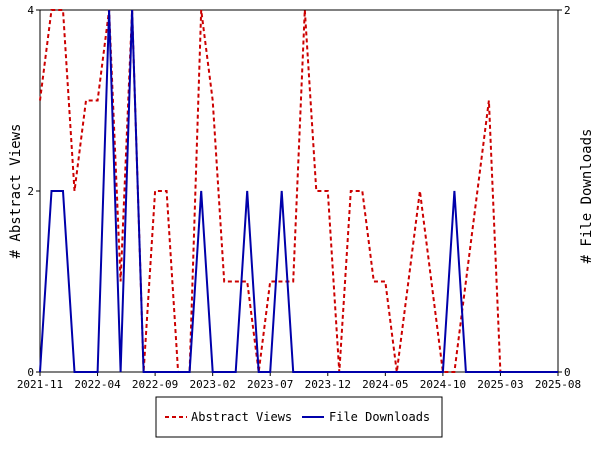  What do you see at coordinates (241, 417) in the screenshot?
I see `legend-label-abstract-views: Abstract Views` at bounding box center [241, 417].